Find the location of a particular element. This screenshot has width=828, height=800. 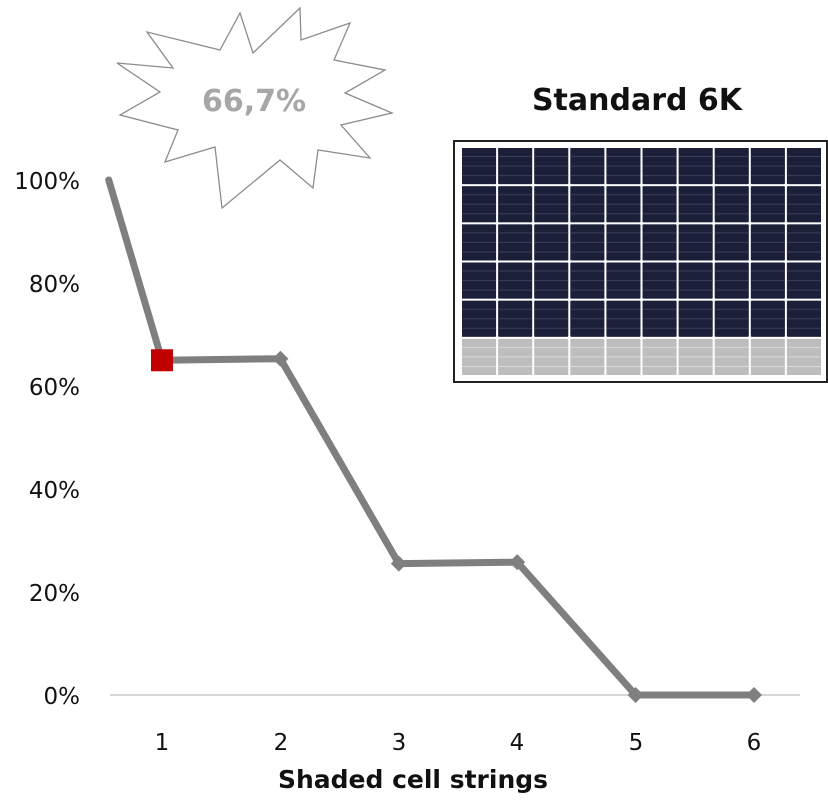

highlight-marker is located at coordinates (162, 360).